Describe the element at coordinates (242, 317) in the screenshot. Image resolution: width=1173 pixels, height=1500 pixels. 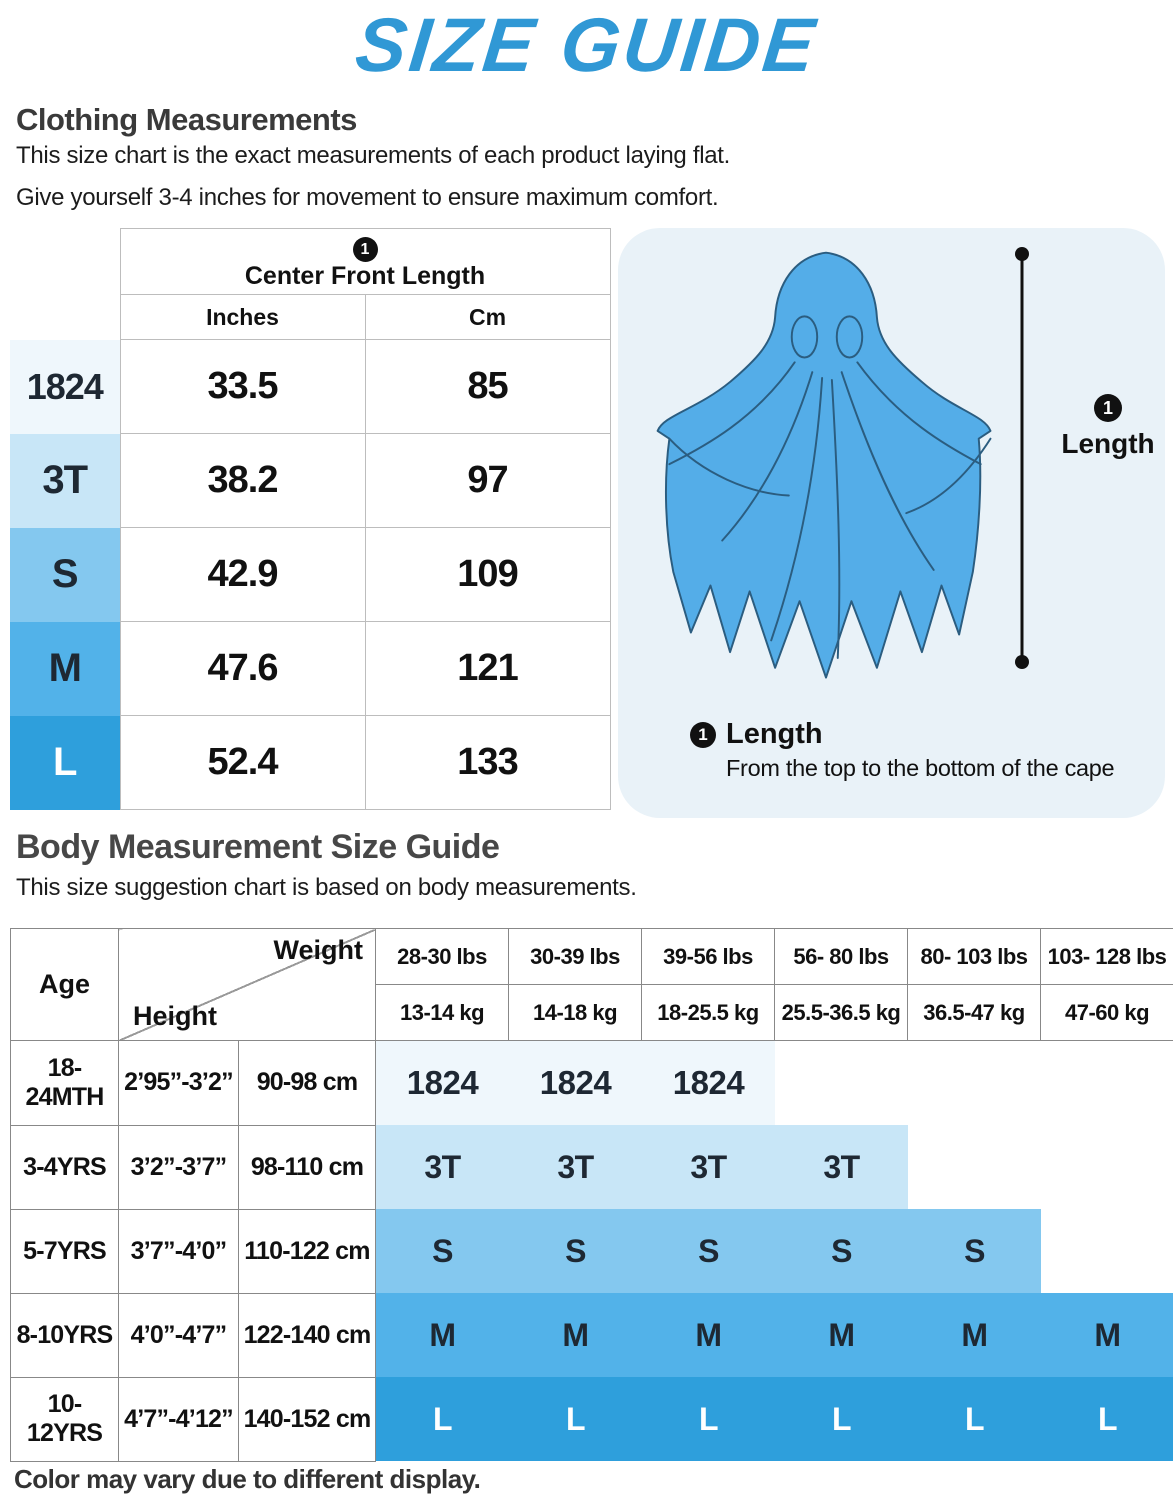
I see `inches-column-header: Inches` at that location.